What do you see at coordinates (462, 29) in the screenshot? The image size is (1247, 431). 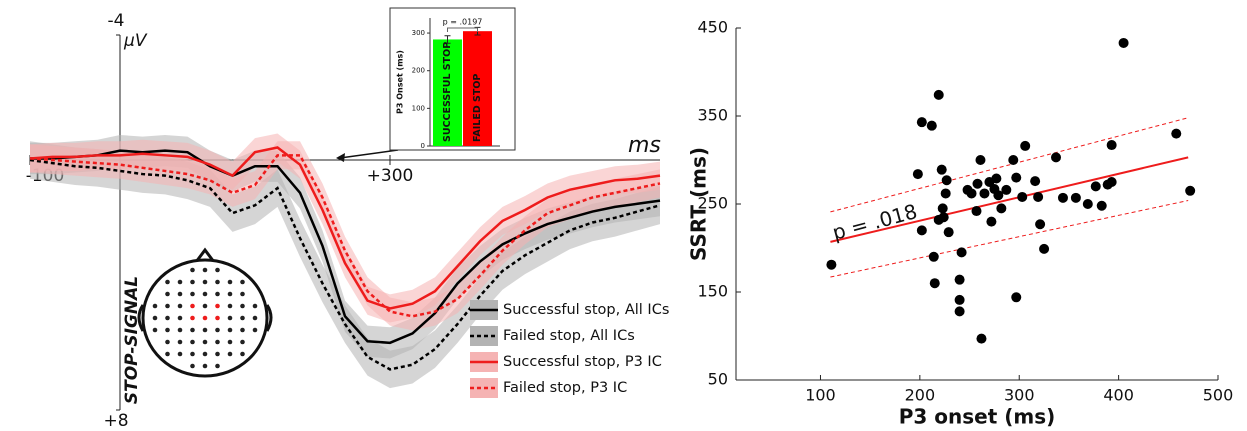 I see `inset-sig-bracket` at bounding box center [462, 29].